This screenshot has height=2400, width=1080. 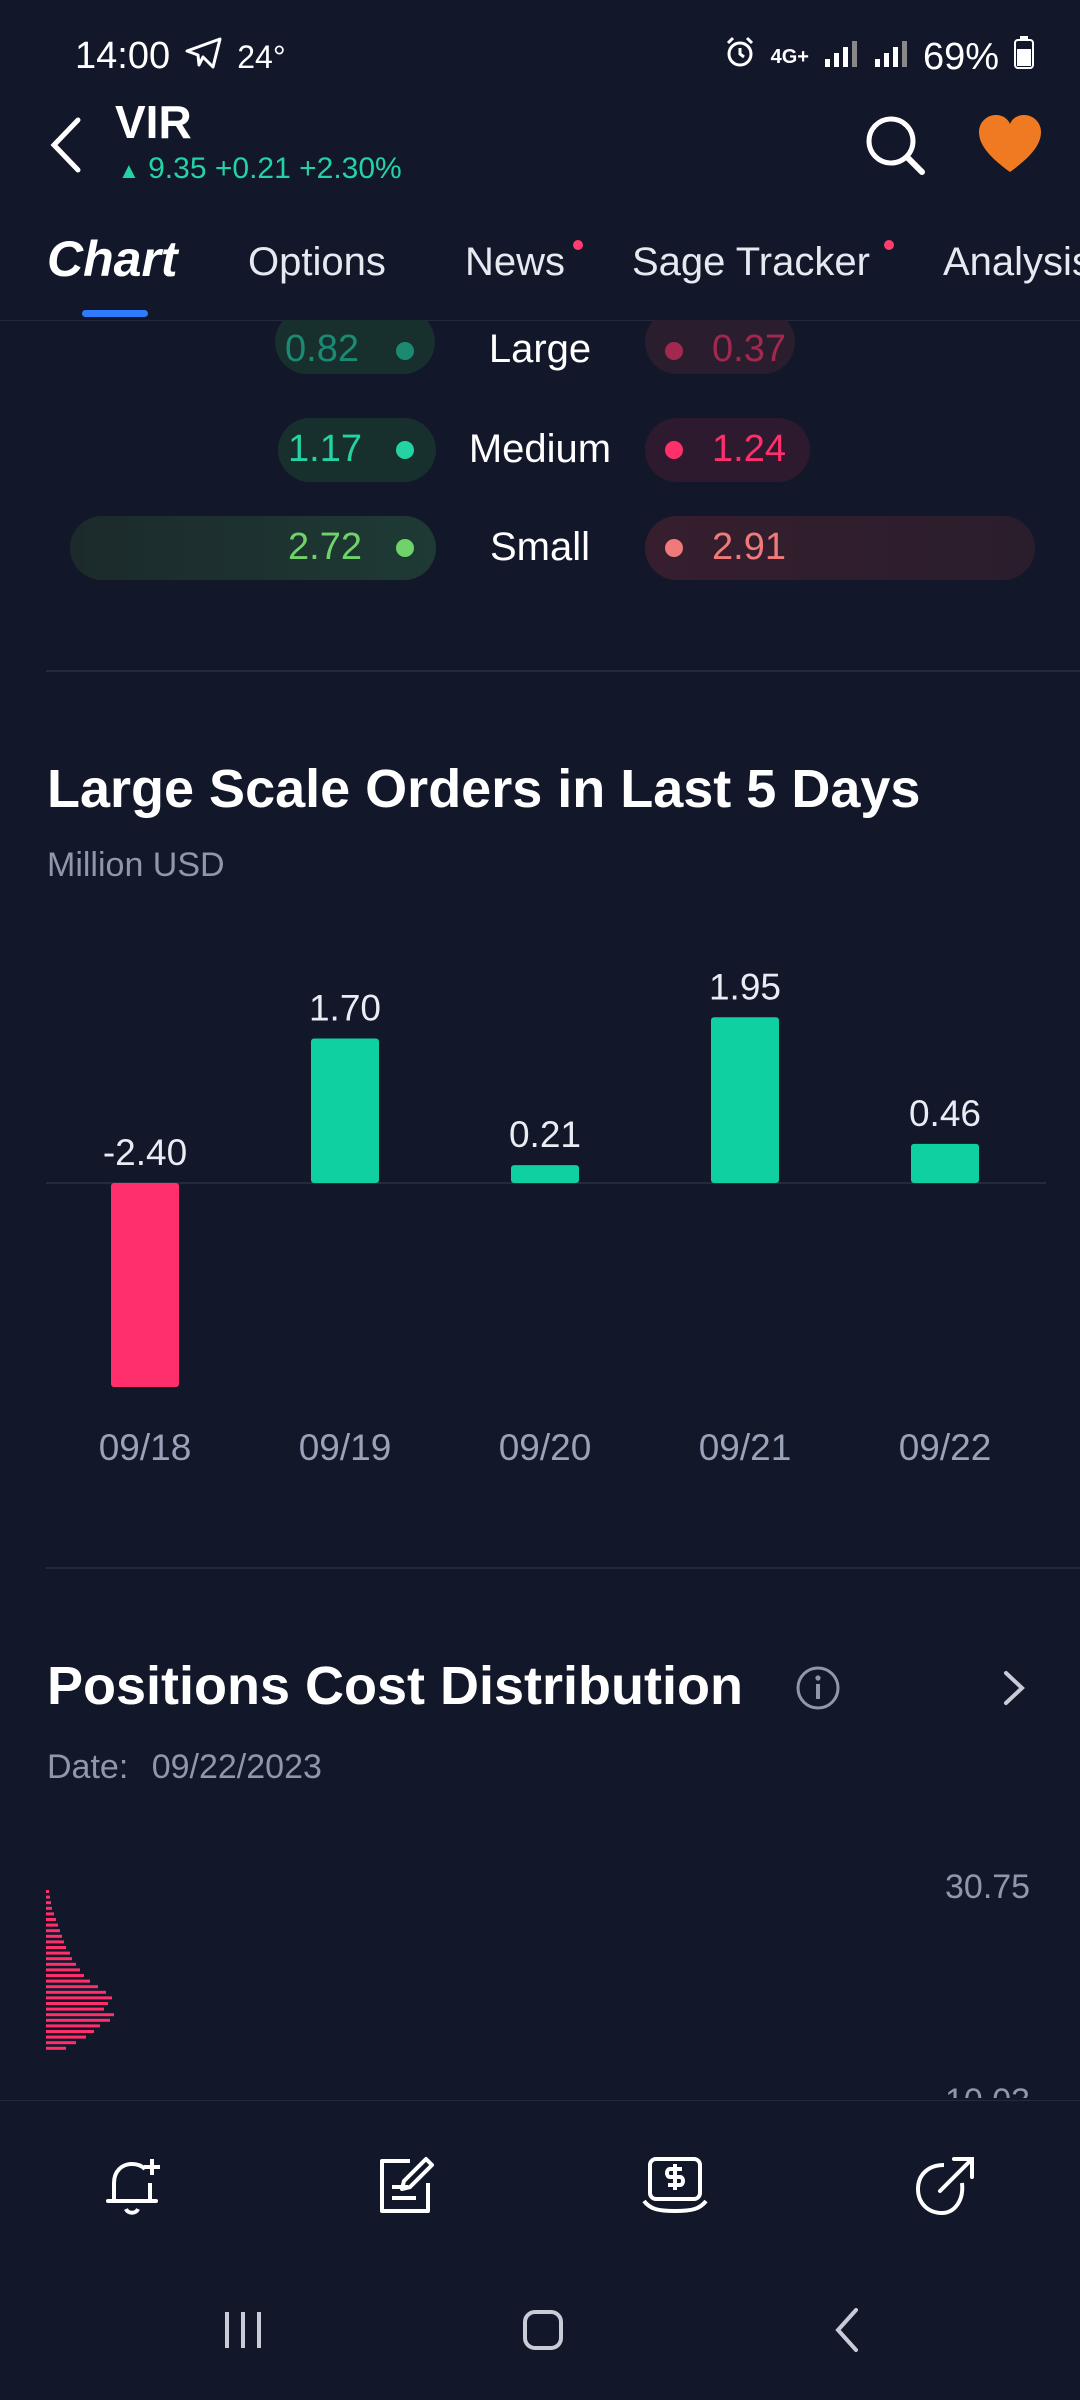 I want to click on cost-distribution-histogram, so click(x=80, y=1970).